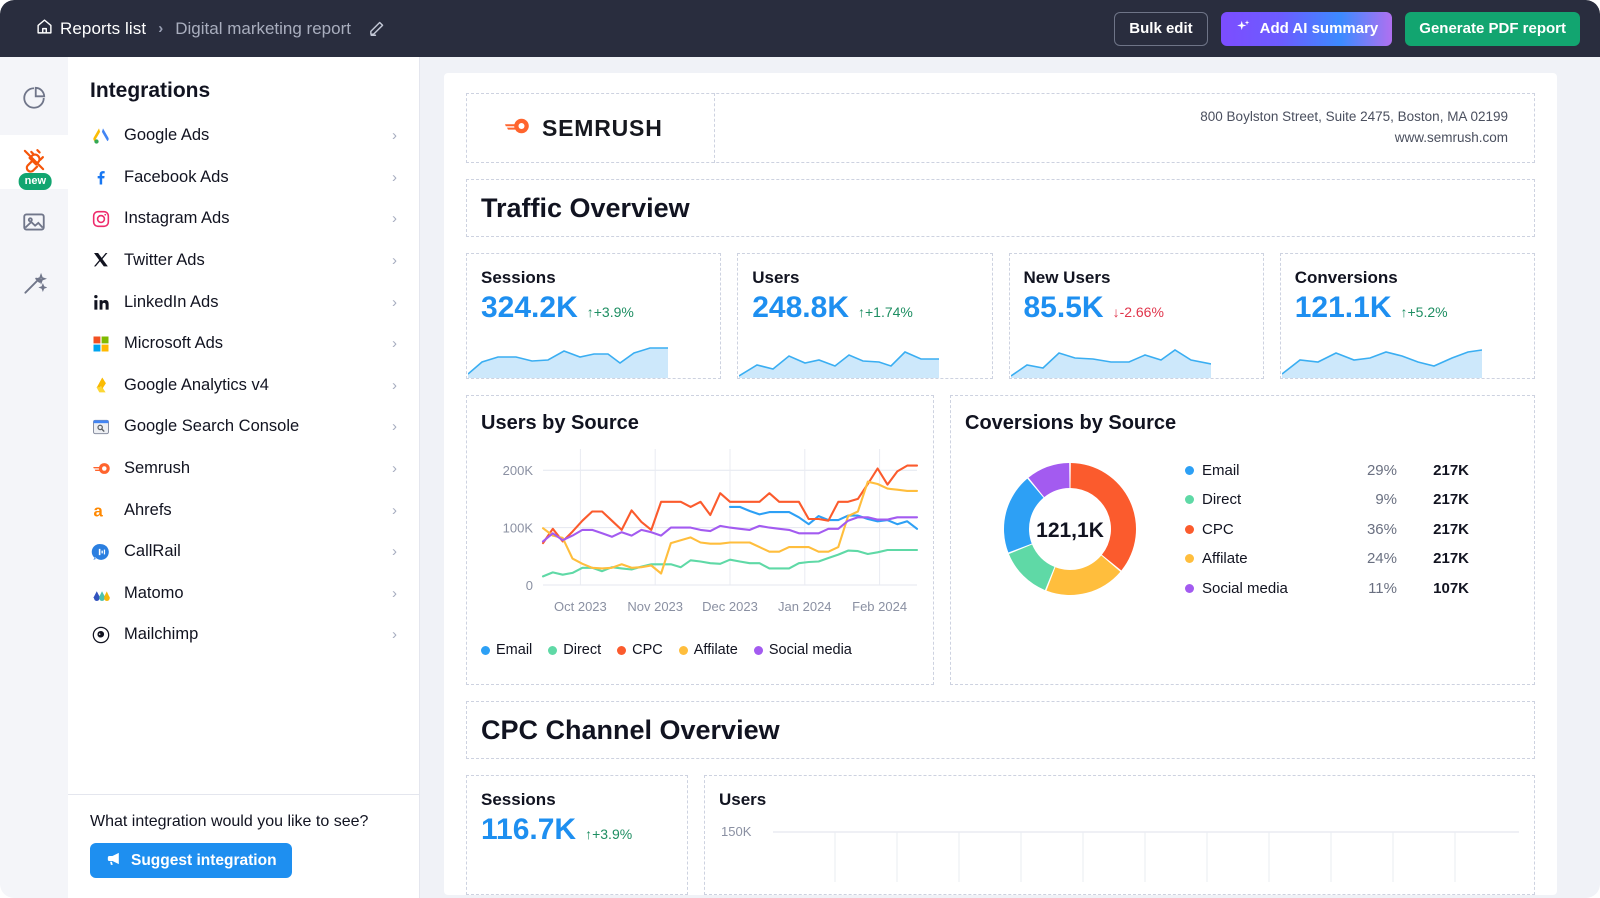 The height and width of the screenshot is (898, 1600). I want to click on legend-label: CPC, so click(647, 650).